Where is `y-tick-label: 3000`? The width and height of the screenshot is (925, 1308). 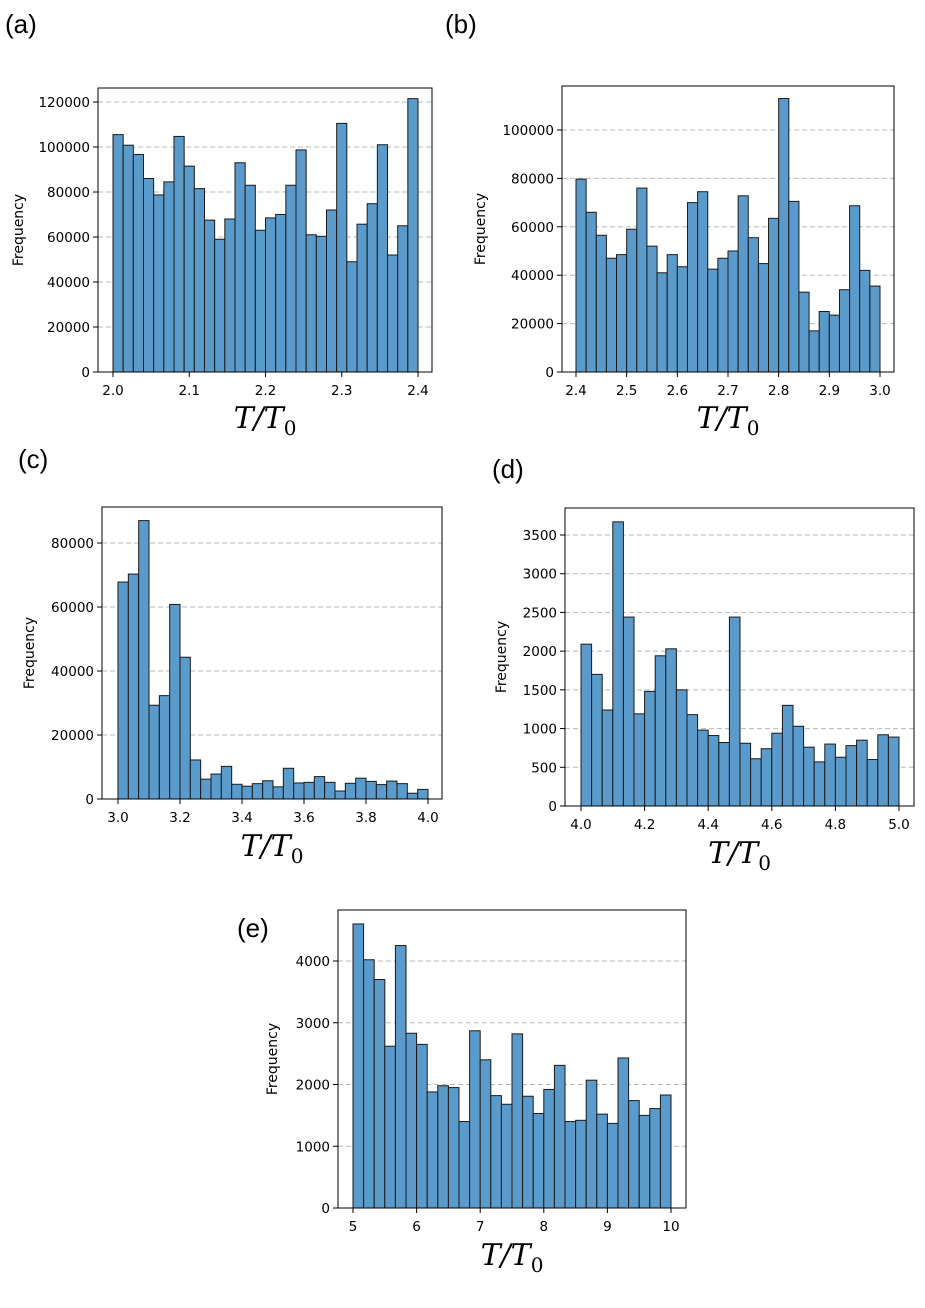
y-tick-label: 3000 is located at coordinates (540, 575).